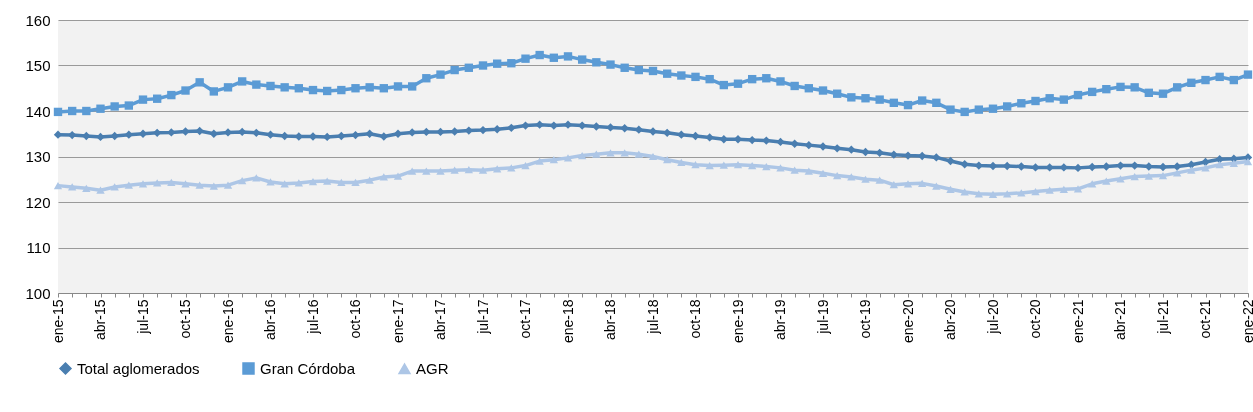  Describe the element at coordinates (525, 319) in the screenshot. I see `x-tick-label: oct-17` at that location.